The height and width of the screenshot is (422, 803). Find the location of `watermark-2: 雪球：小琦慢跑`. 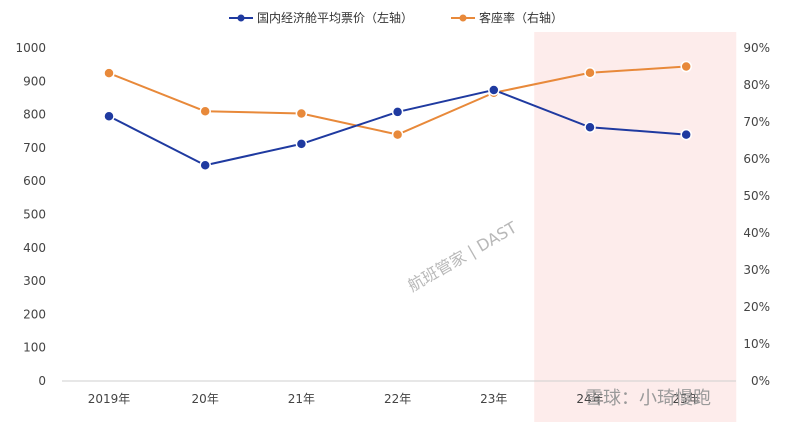

watermark-2: 雪球：小琦慢跑 is located at coordinates (648, 398).